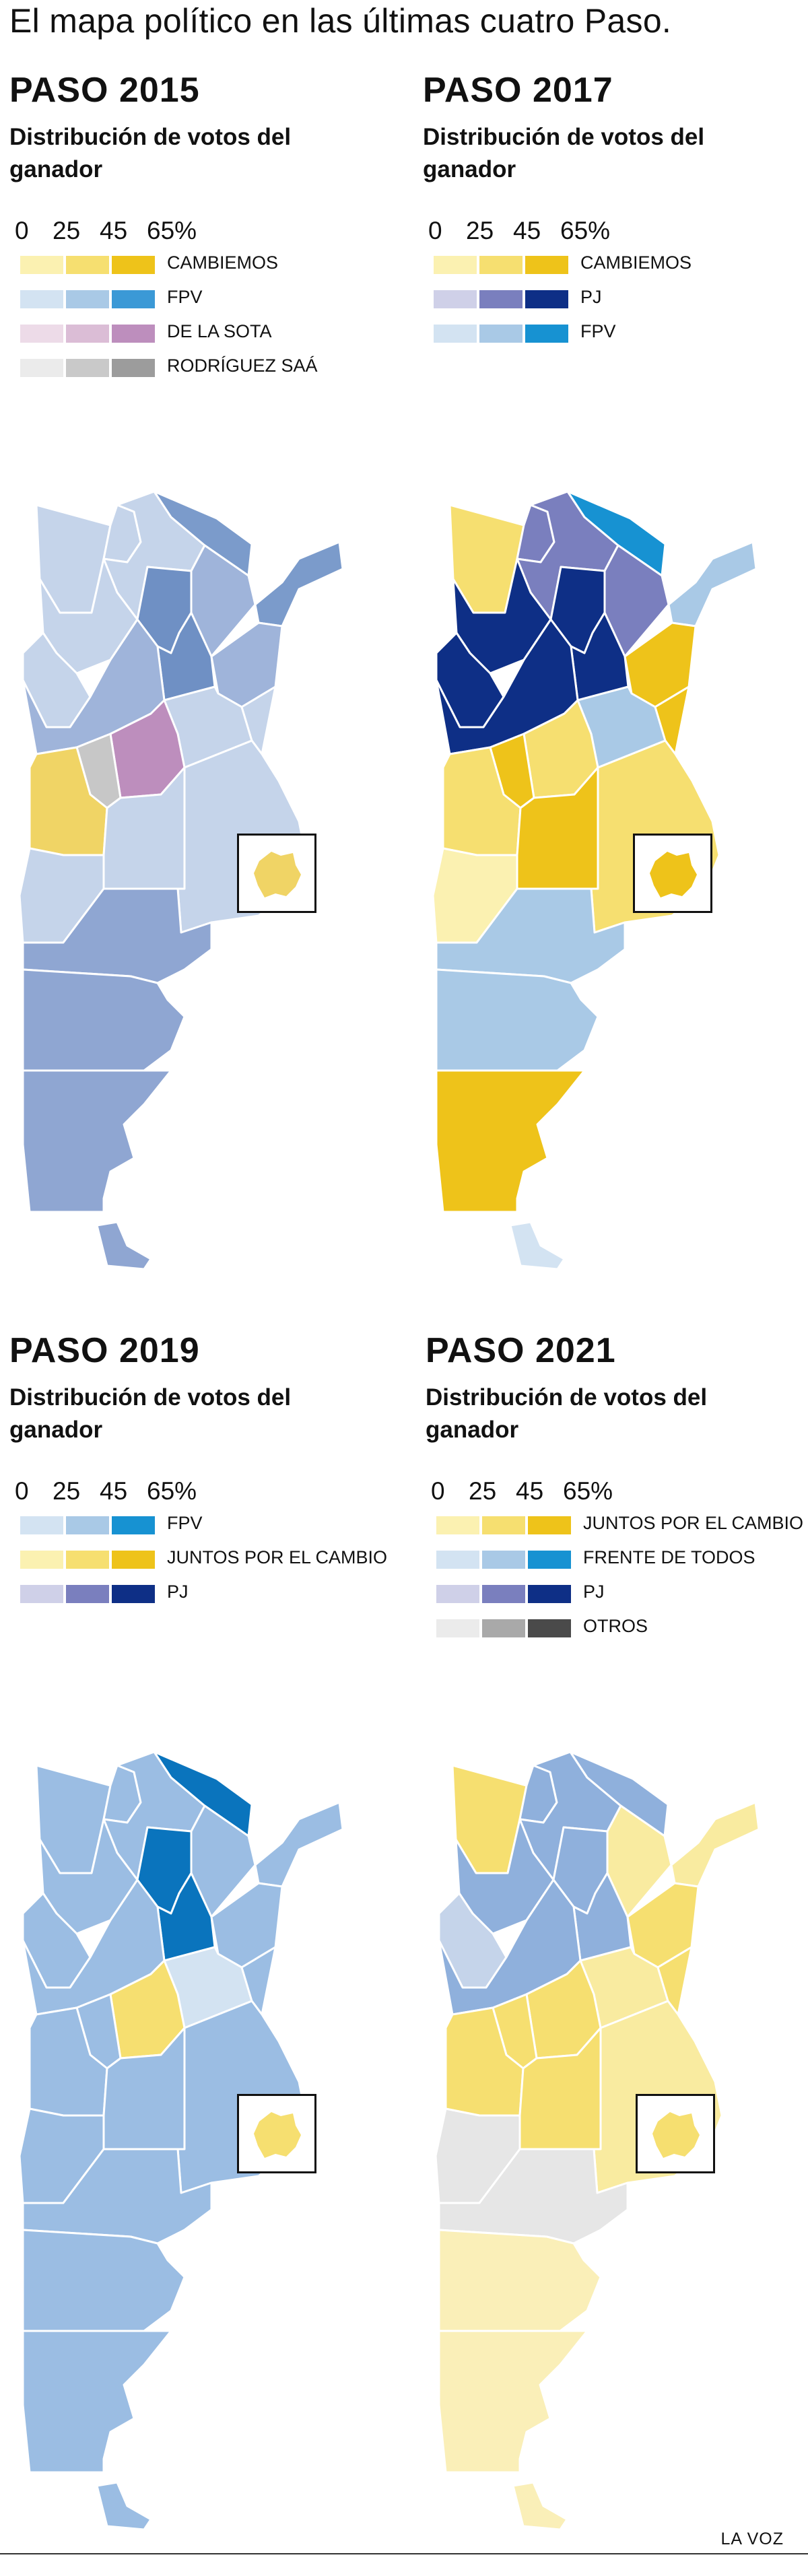 The width and height of the screenshot is (808, 2576). What do you see at coordinates (615, 1626) in the screenshot?
I see `legend-label: OTROS` at bounding box center [615, 1626].